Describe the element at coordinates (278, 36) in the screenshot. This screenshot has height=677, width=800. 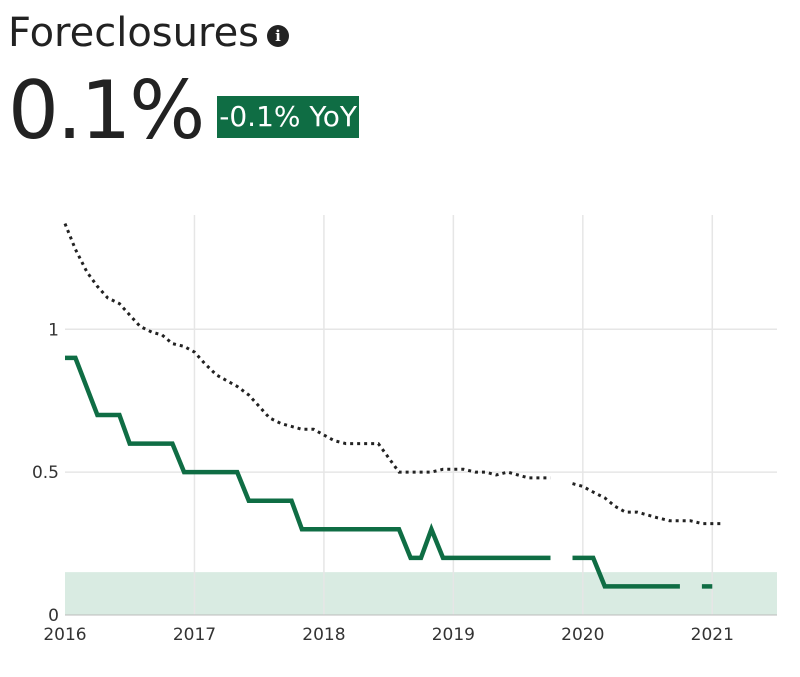
I see `info-icon: i` at that location.